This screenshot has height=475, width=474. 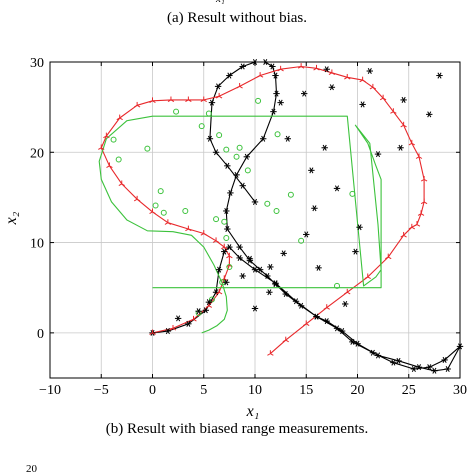 I want to click on page-number: 20, so click(x=31, y=469).